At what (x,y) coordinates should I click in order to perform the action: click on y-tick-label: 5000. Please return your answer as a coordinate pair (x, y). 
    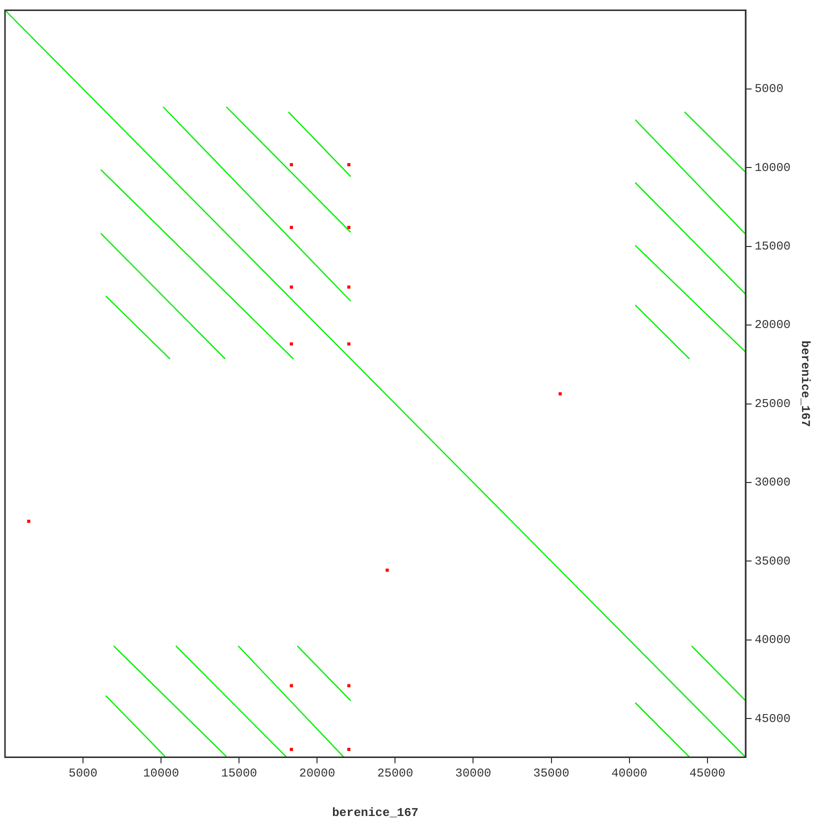
    Looking at the image, I should click on (769, 89).